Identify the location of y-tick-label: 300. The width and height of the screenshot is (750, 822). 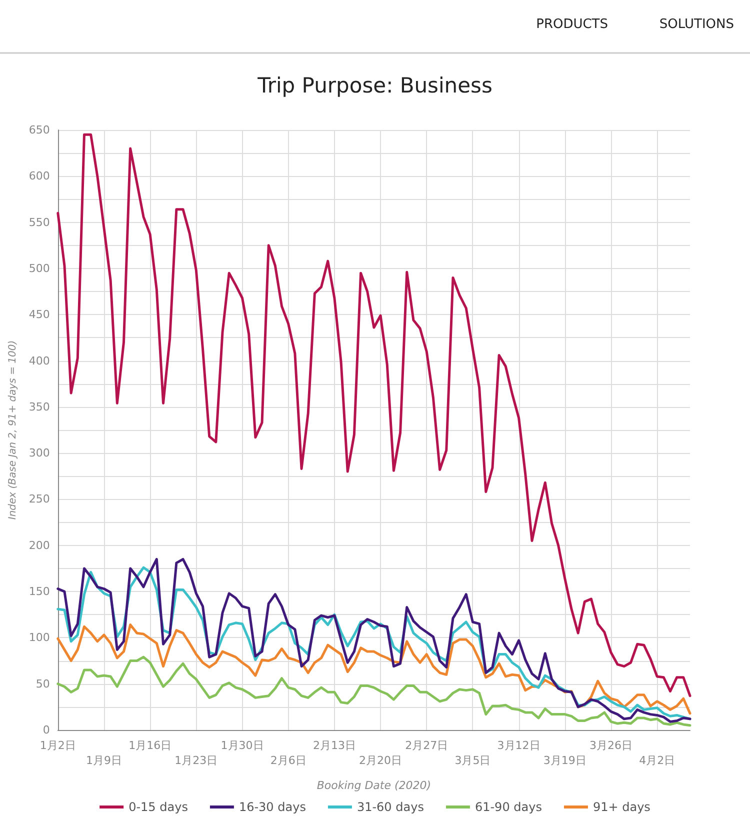
(39, 453).